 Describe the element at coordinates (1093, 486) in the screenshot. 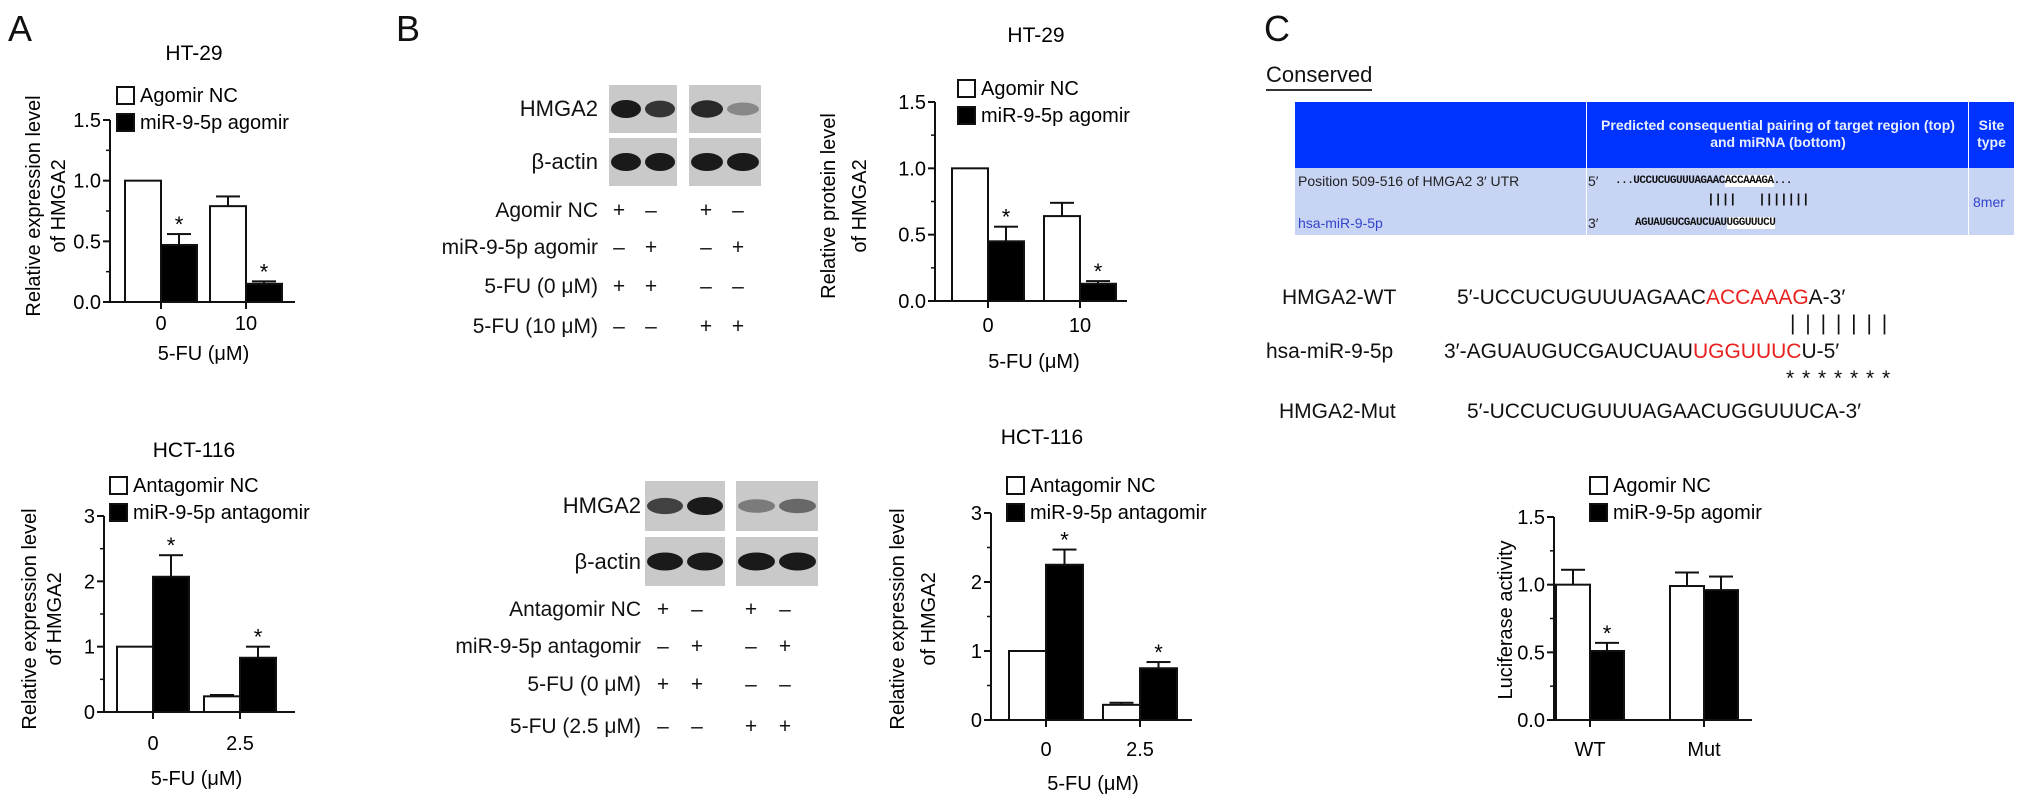

I see `legend-label: Antagomir NC` at that location.